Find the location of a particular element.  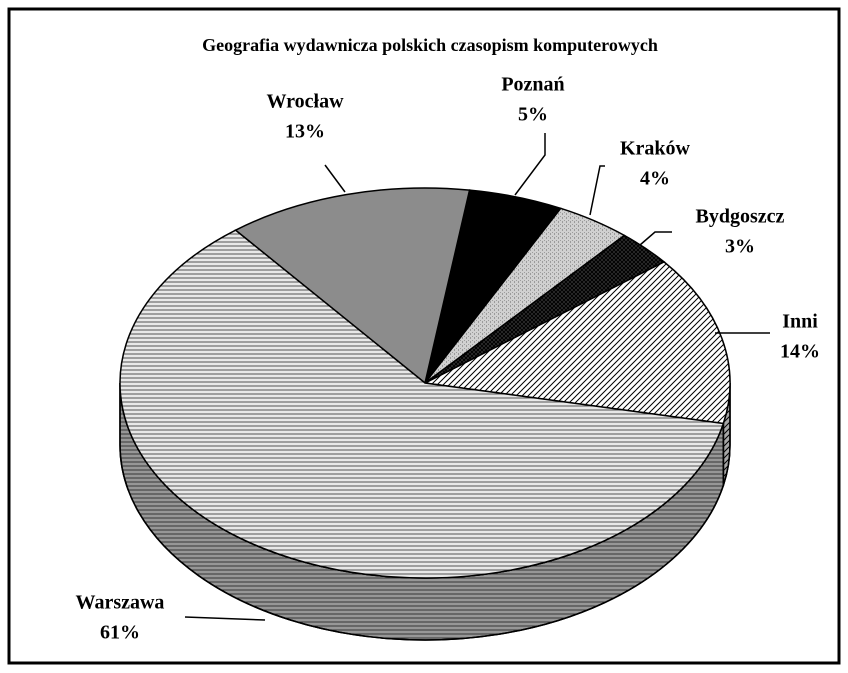

slice-label: Wrocław is located at coordinates (305, 102).